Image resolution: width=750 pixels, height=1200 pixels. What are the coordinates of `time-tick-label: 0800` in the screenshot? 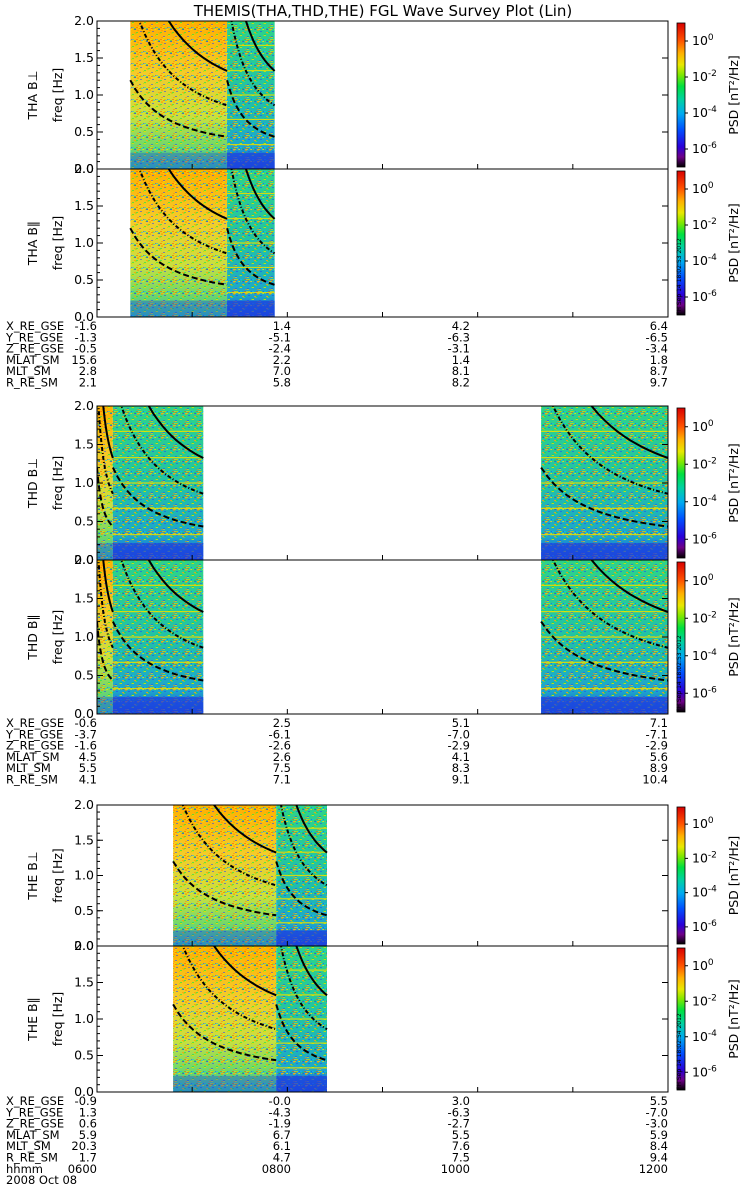 It's located at (276, 1169).